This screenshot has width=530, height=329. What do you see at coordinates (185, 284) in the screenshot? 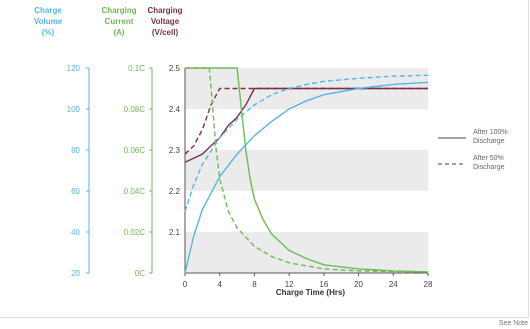
I see `x-tick-label: 0` at bounding box center [185, 284].